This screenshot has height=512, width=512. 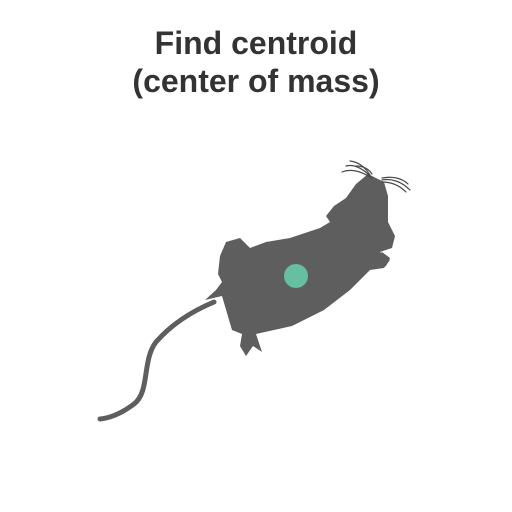 What do you see at coordinates (256, 81) in the screenshot?
I see `title-line-2: (center of mass)` at bounding box center [256, 81].